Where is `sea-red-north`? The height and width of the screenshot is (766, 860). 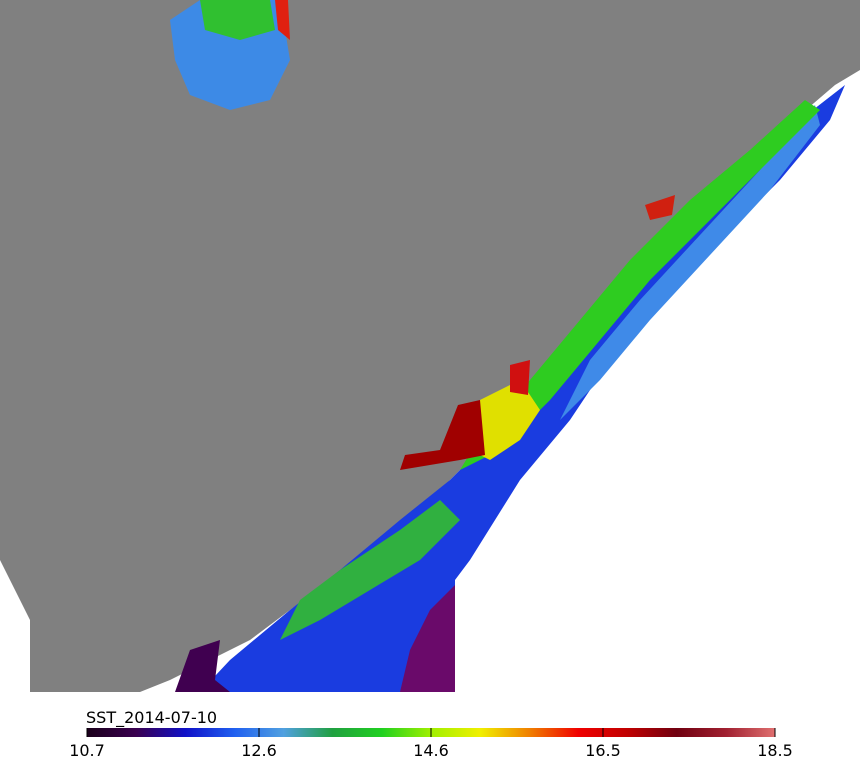 sea-red-north is located at coordinates (660, 207).